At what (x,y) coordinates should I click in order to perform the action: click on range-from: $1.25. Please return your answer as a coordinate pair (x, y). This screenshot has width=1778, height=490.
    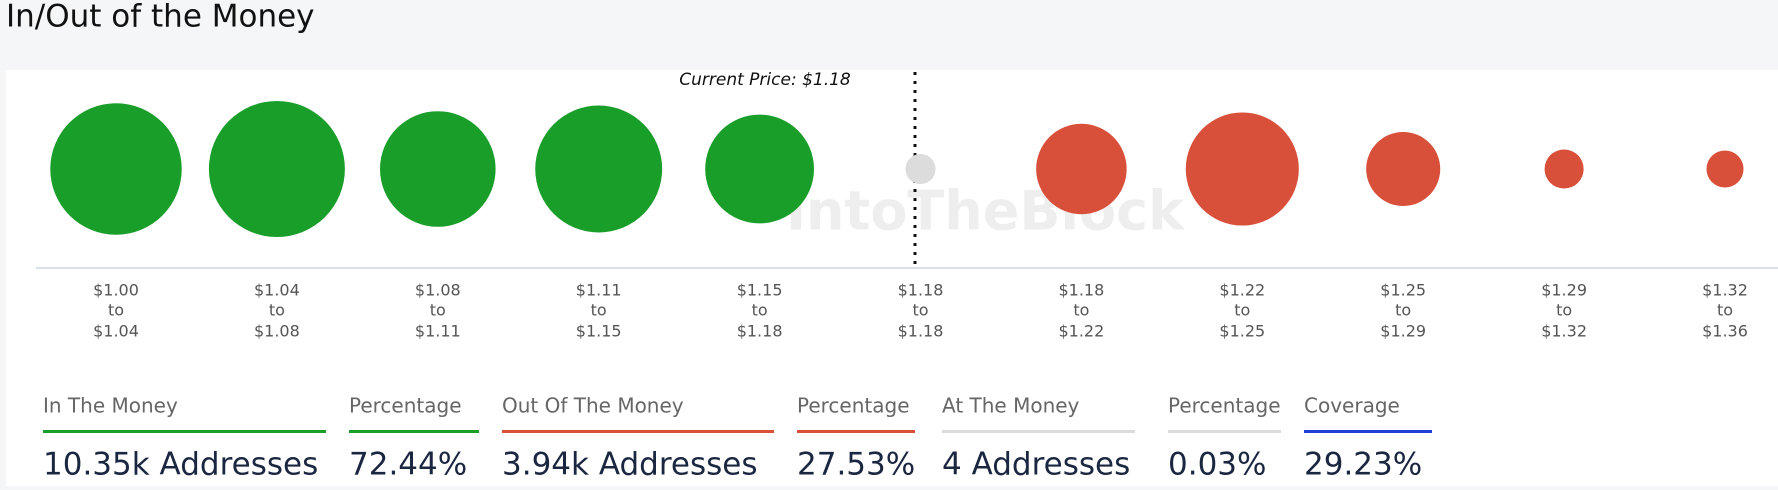
    Looking at the image, I should click on (1403, 290).